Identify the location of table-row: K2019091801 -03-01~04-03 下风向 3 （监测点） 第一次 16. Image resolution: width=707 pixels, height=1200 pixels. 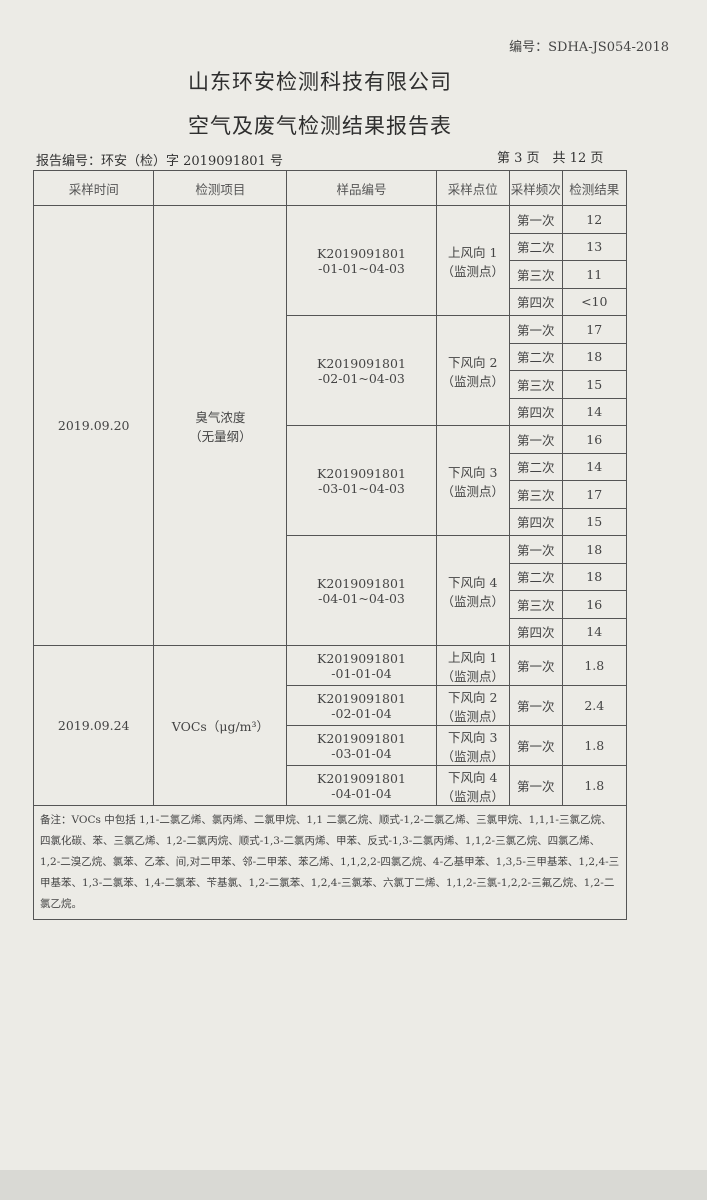
(331, 480).